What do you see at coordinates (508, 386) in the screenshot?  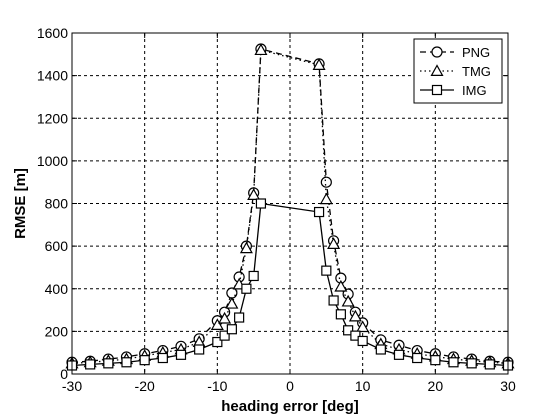 I see `x-tick-label: 30` at bounding box center [508, 386].